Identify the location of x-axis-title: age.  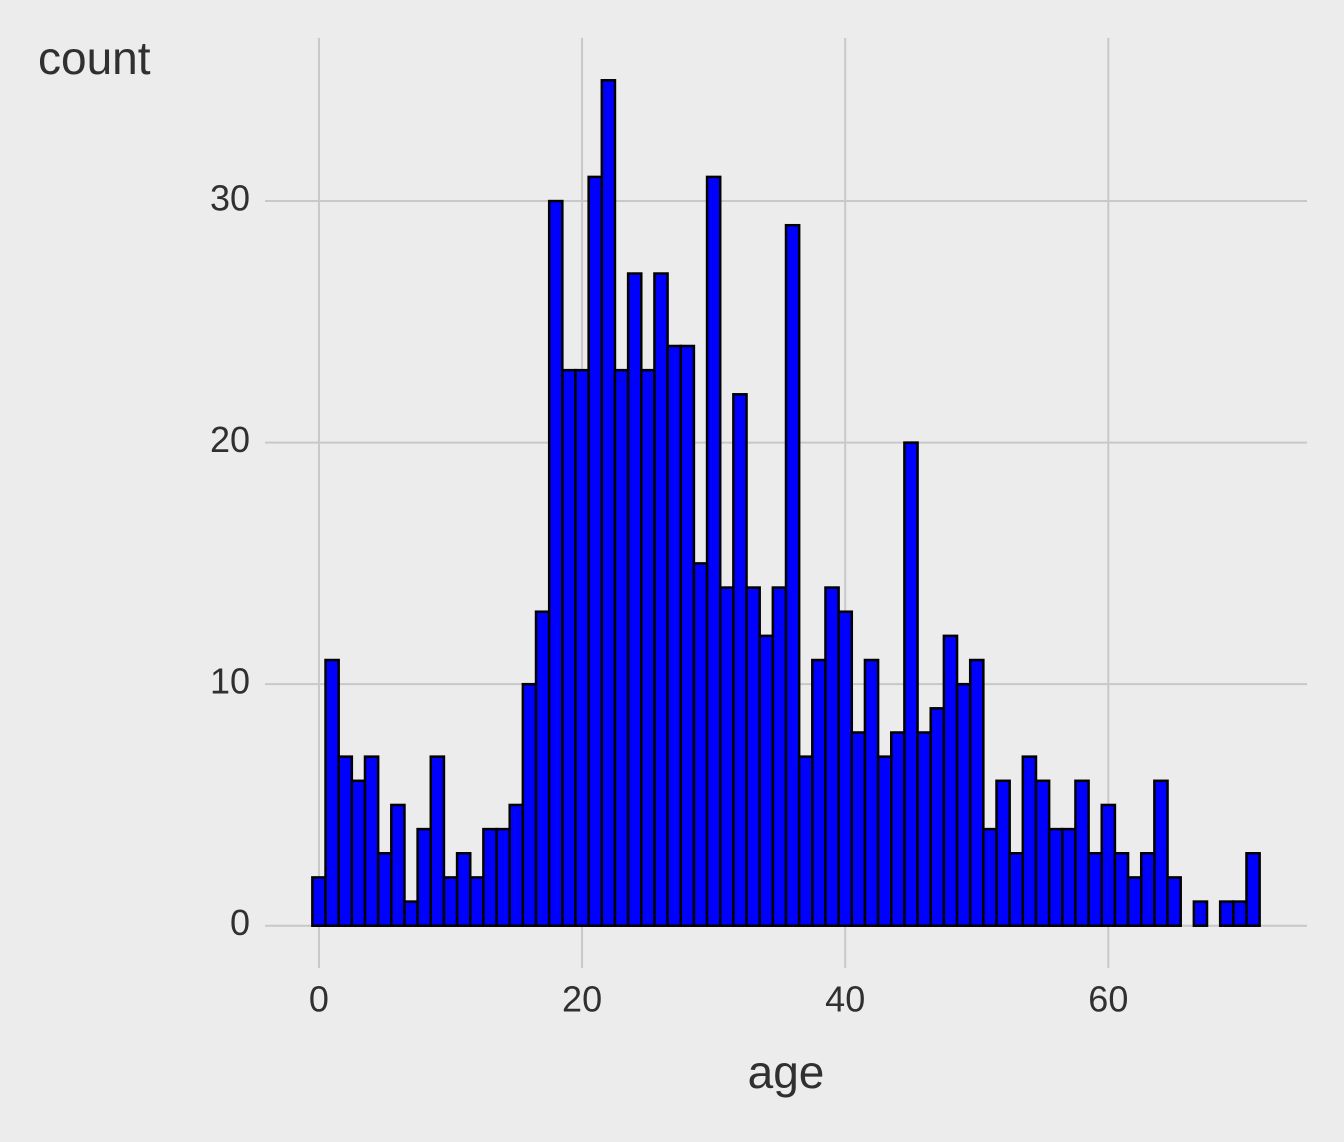
(786, 1072).